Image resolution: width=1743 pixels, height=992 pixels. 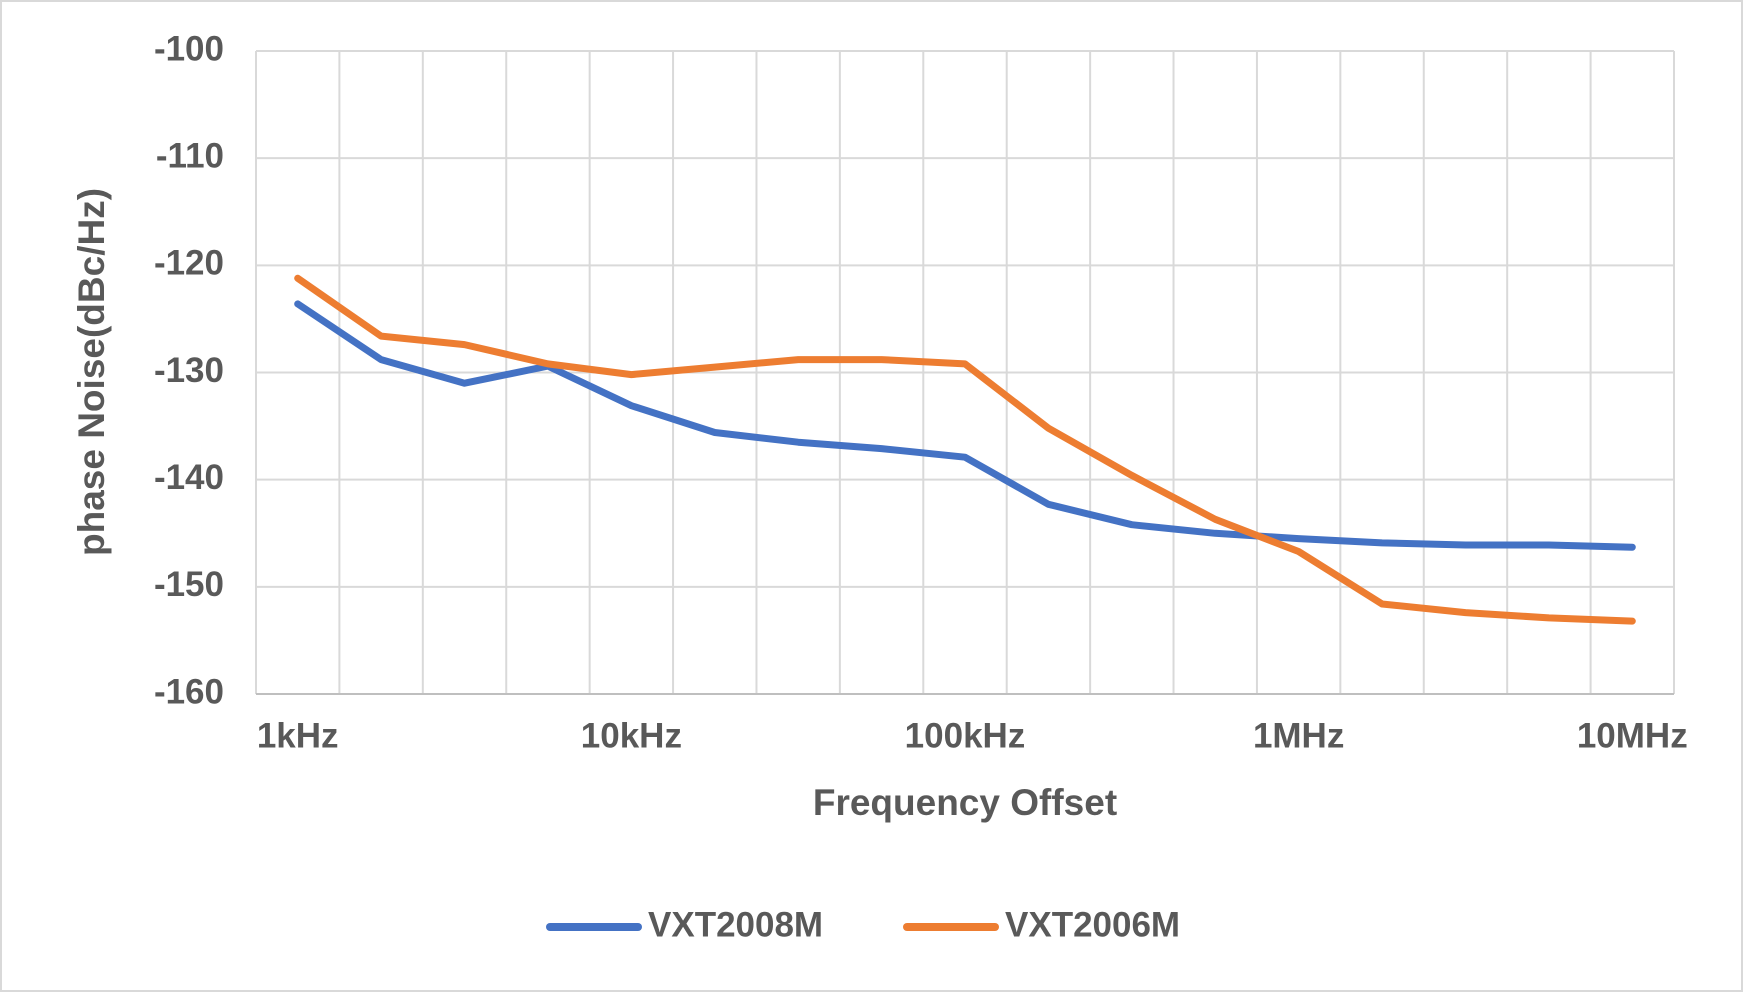 I want to click on y-tick-label: -130, so click(x=189, y=370).